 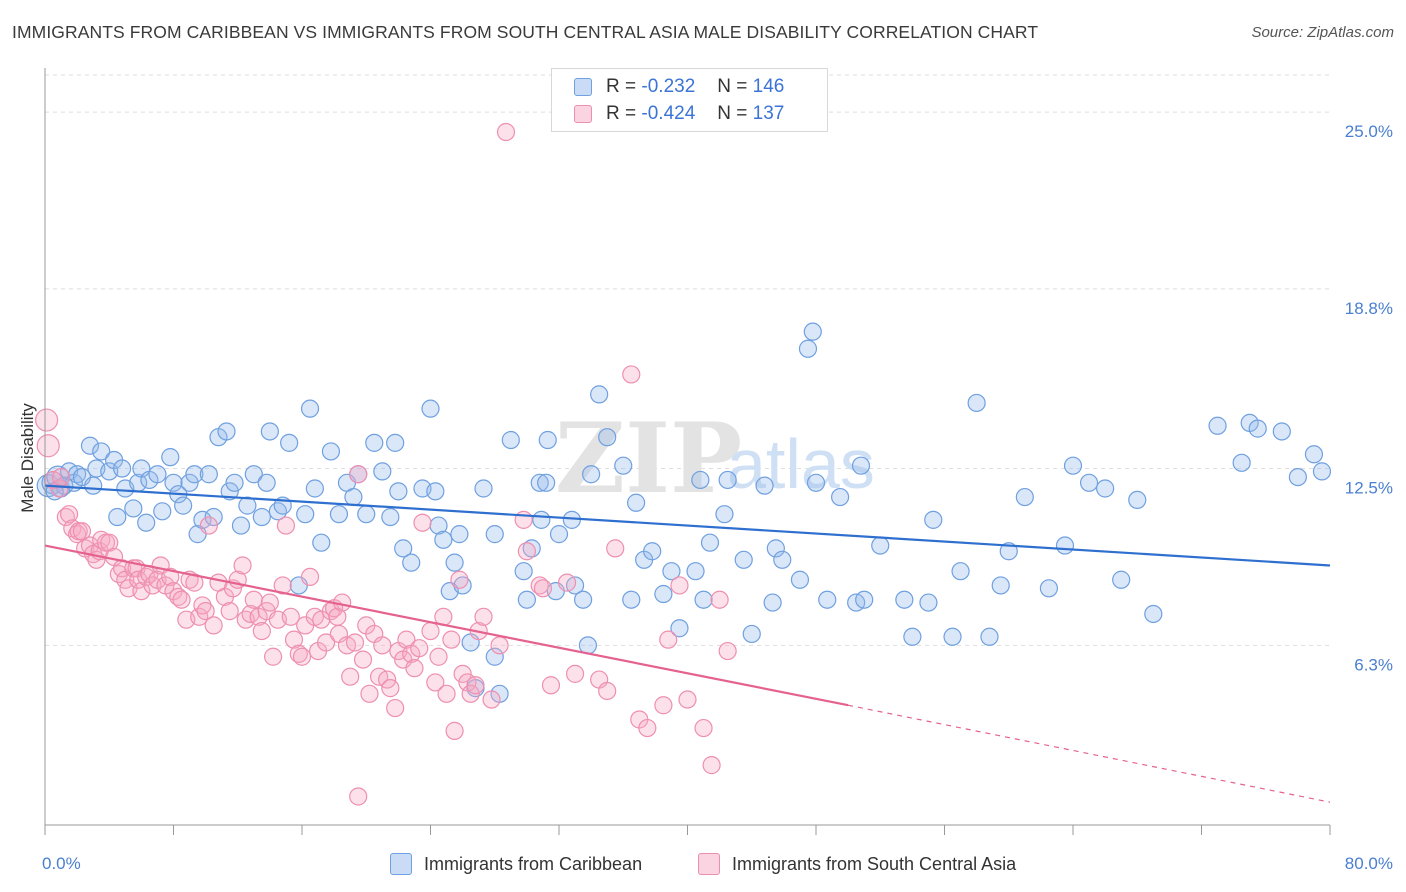 I want to click on y-tick-label: 18.8%, so click(x=1369, y=308).